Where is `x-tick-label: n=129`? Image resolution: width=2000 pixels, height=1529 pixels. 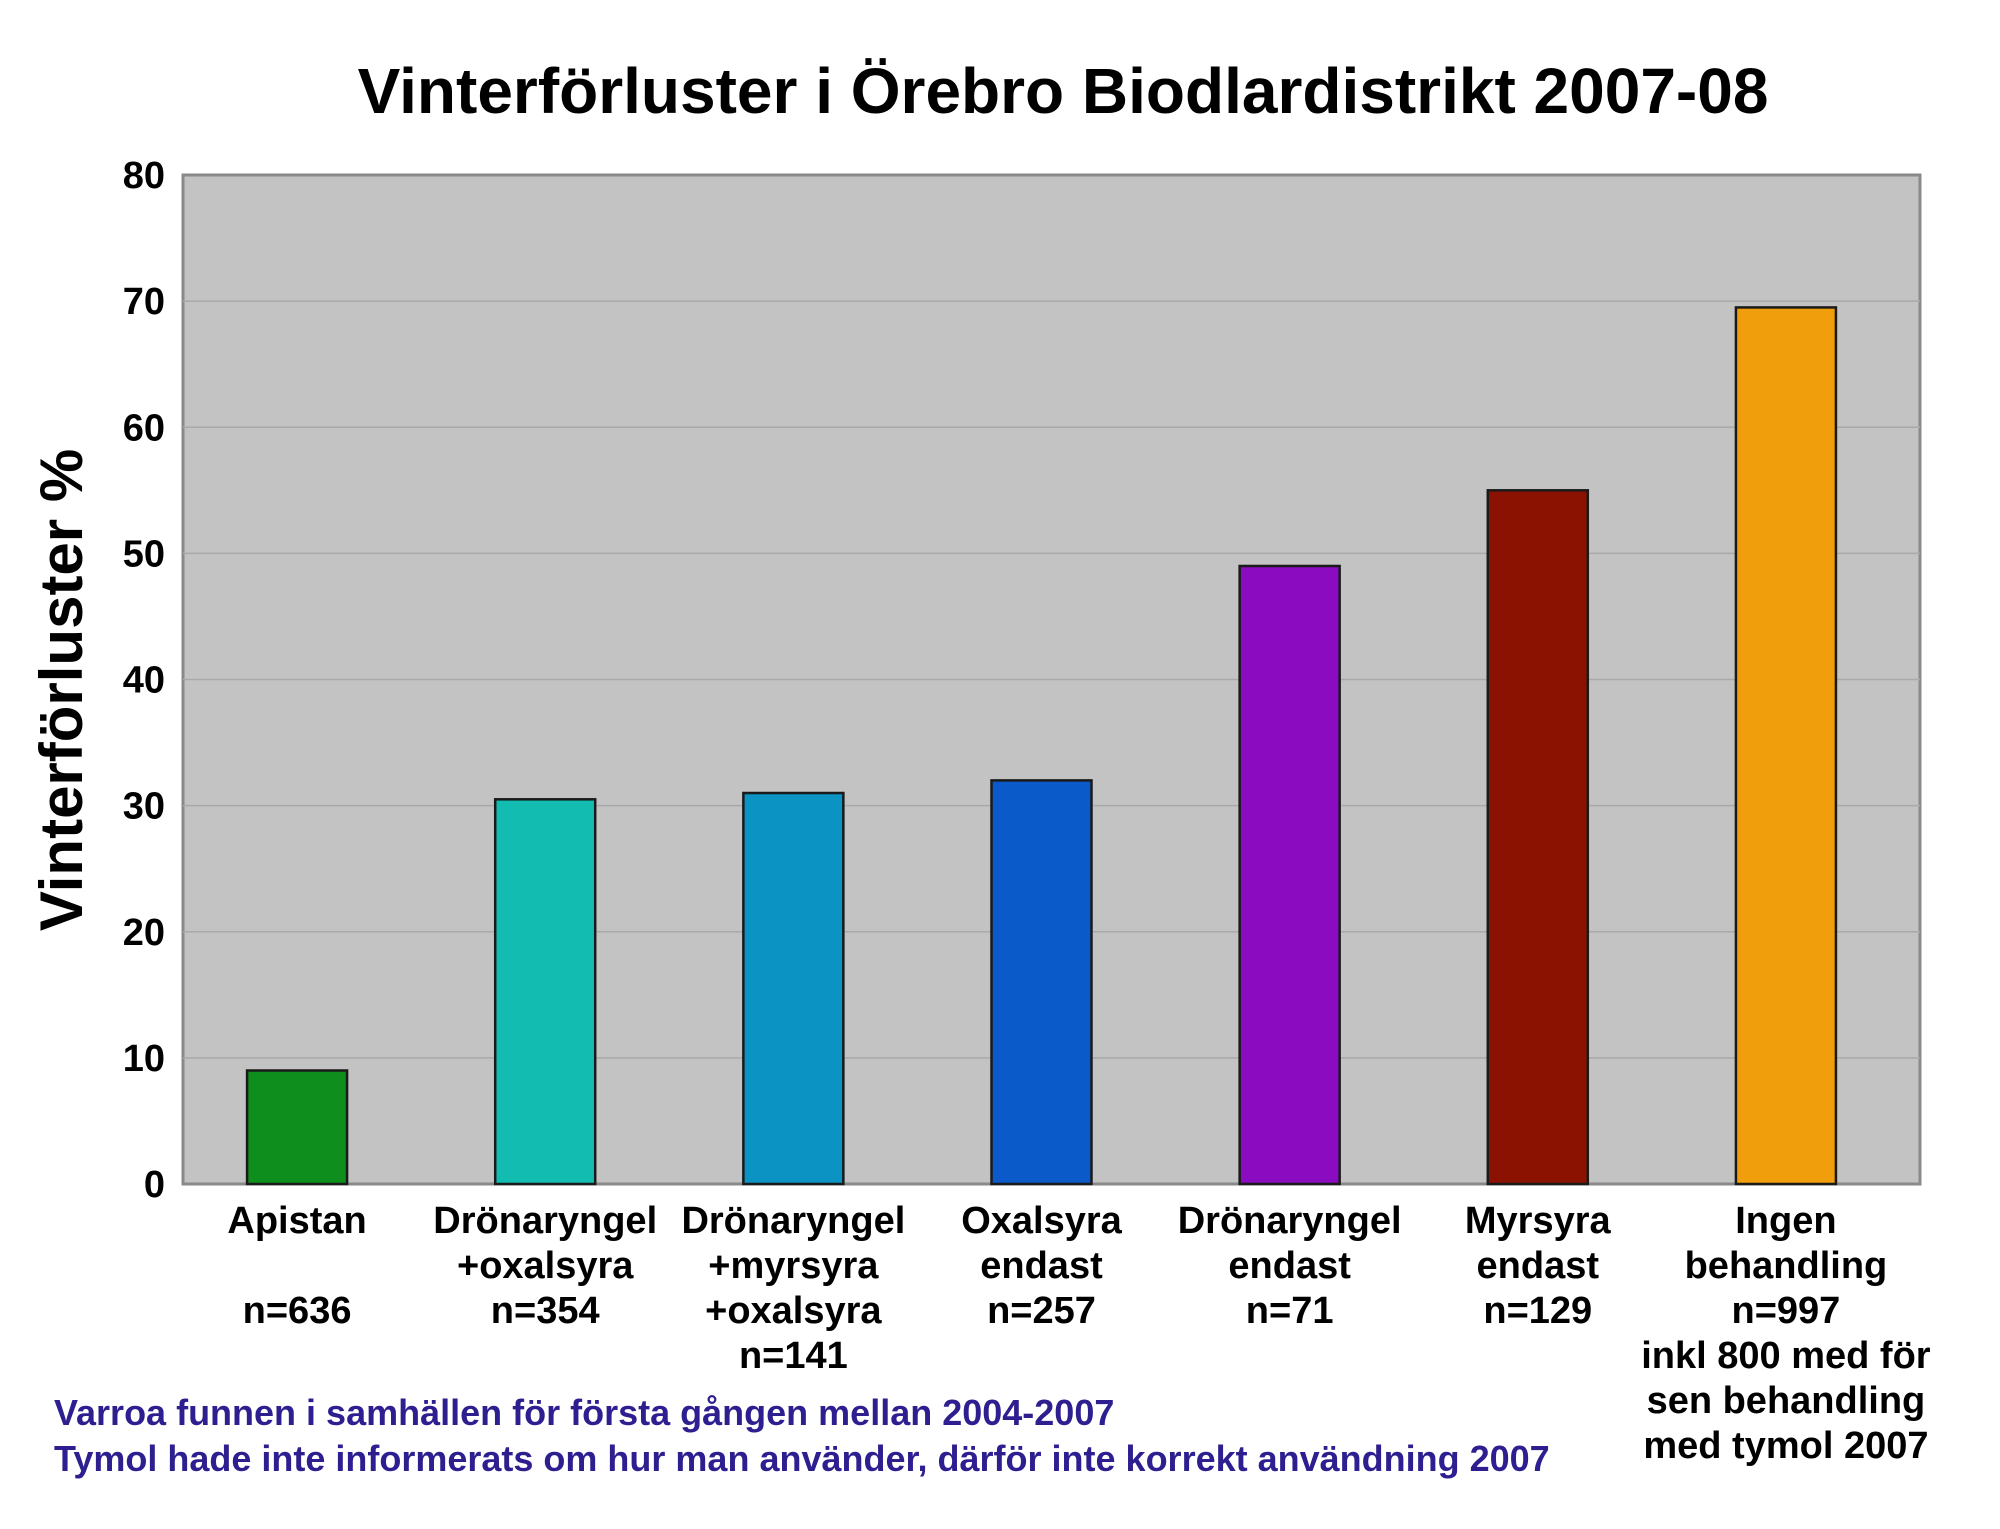
x-tick-label: n=129 is located at coordinates (1537, 1311).